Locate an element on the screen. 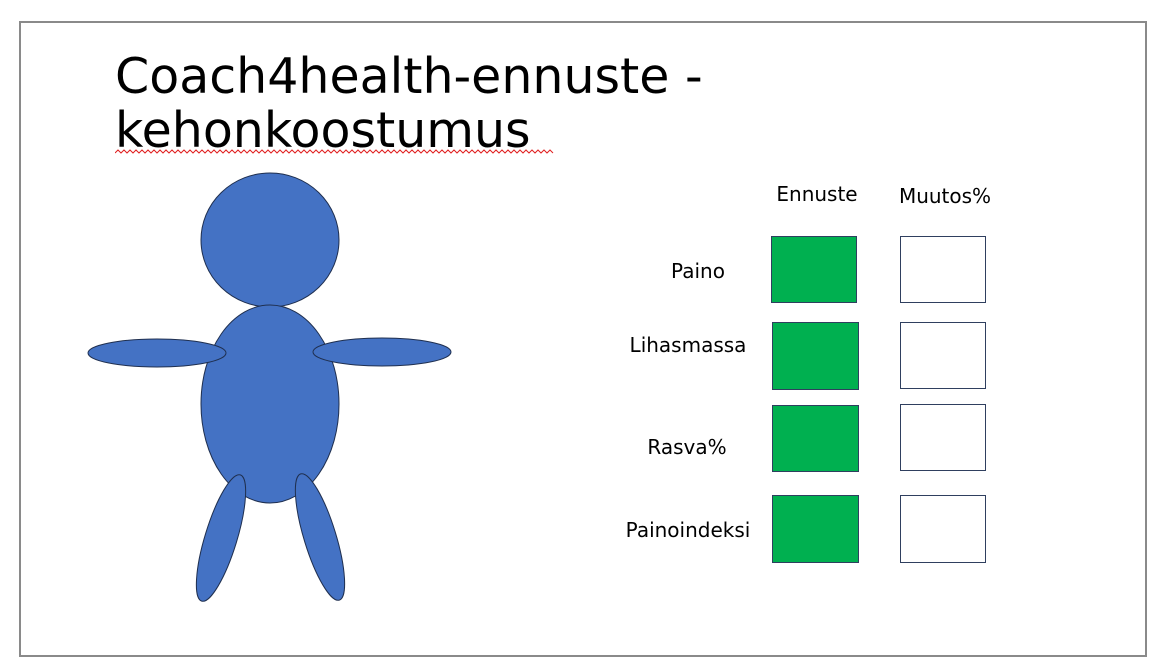 Image resolution: width=1165 pixels, height=661 pixels. row-label-painoindeksi: Painoindeksi is located at coordinates (688, 530).